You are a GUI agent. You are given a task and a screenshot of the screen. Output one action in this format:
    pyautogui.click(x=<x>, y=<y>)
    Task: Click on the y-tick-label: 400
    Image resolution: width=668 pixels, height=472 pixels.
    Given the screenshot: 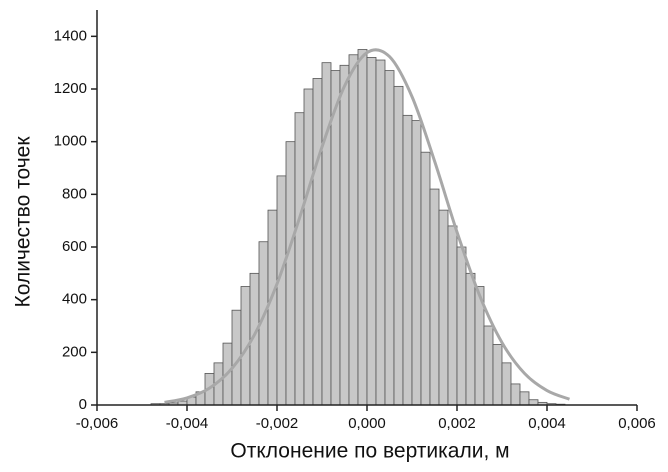 What is the action you would take?
    pyautogui.click(x=74, y=299)
    